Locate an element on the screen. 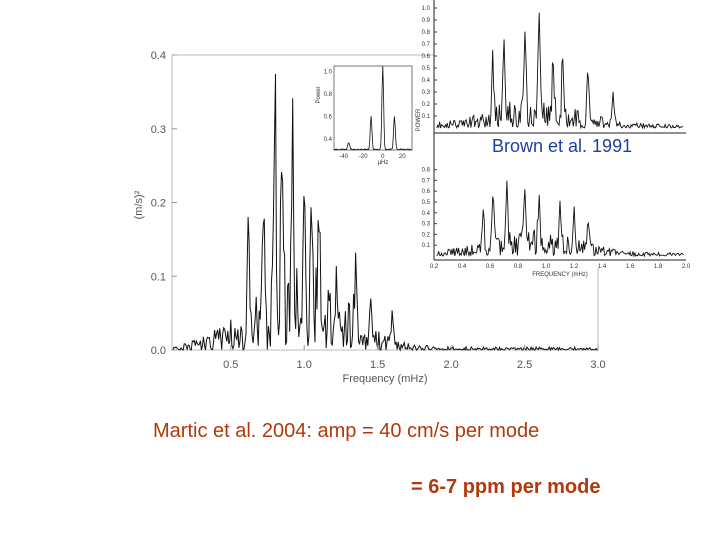  brown-y-title: POWER is located at coordinates (419, 119).